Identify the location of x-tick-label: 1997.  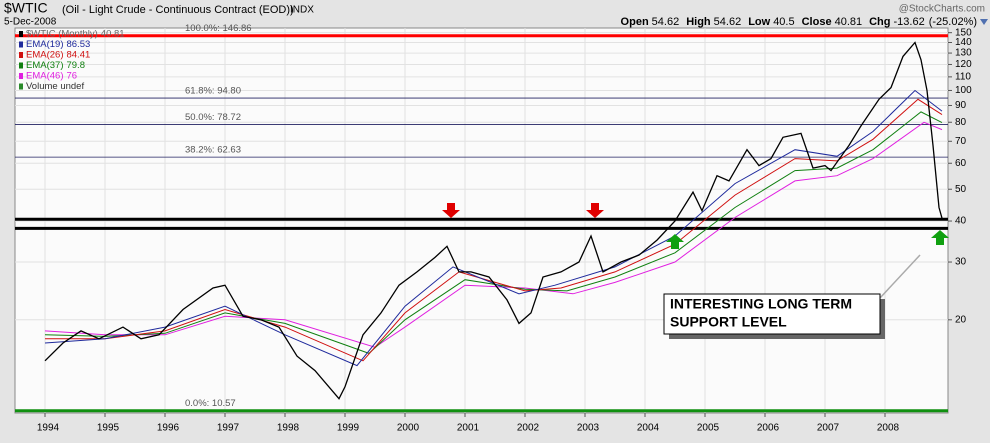
(228, 428).